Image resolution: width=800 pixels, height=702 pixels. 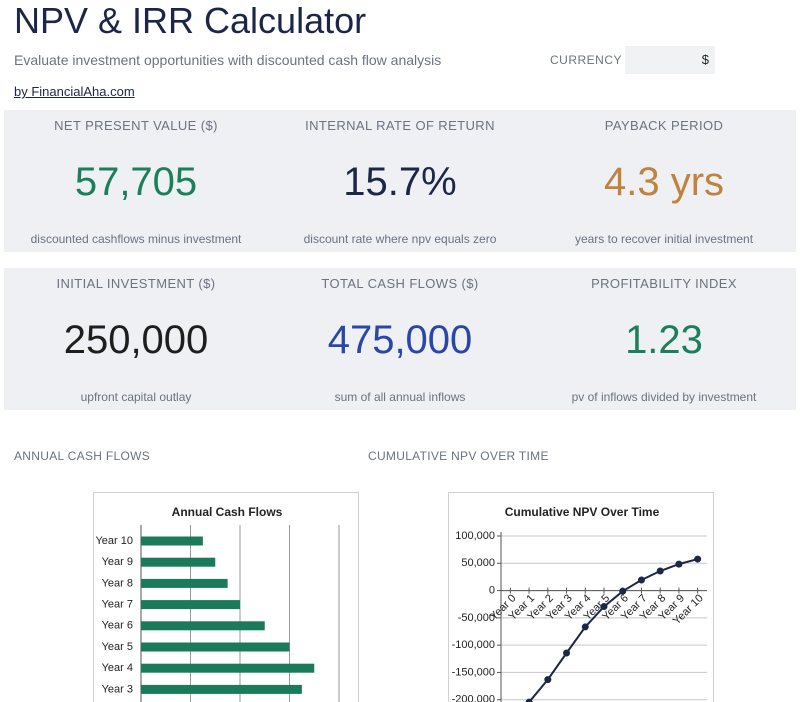 What do you see at coordinates (458, 456) in the screenshot?
I see `section-label: CUMULATIVE NPV OVER TIME` at bounding box center [458, 456].